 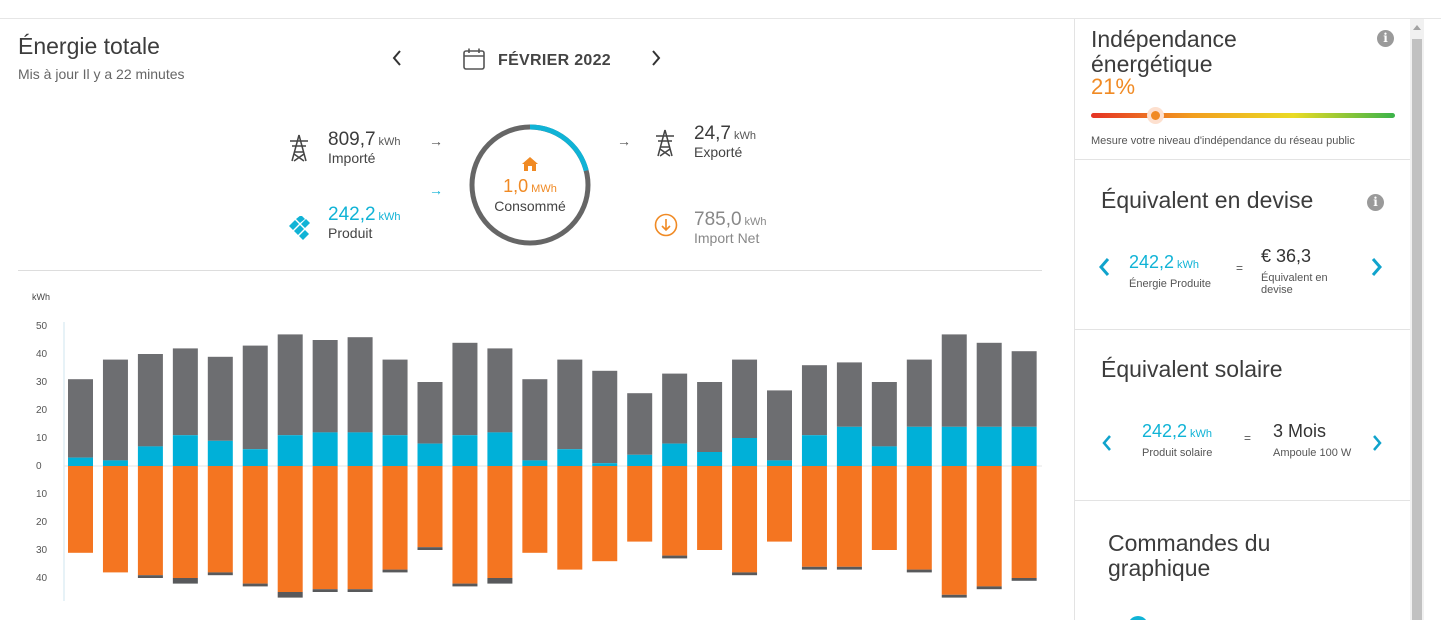 What do you see at coordinates (712, 133) in the screenshot?
I see `exported-value: 24,7` at bounding box center [712, 133].